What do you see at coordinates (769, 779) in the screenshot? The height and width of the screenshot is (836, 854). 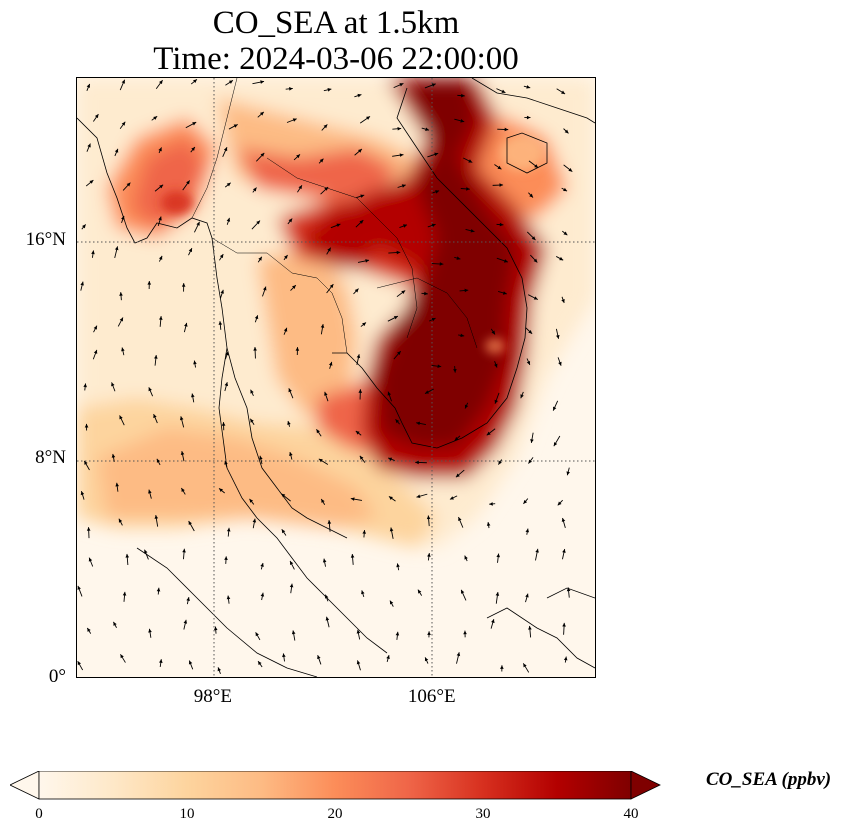 I see `colorbar-label: CO_SEA (ppbv)` at bounding box center [769, 779].